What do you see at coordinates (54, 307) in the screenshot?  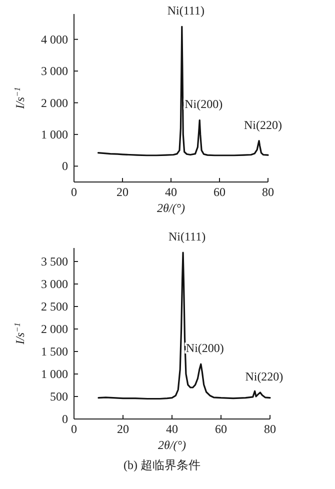 I see `y-tick-label: 2 500` at bounding box center [54, 307].